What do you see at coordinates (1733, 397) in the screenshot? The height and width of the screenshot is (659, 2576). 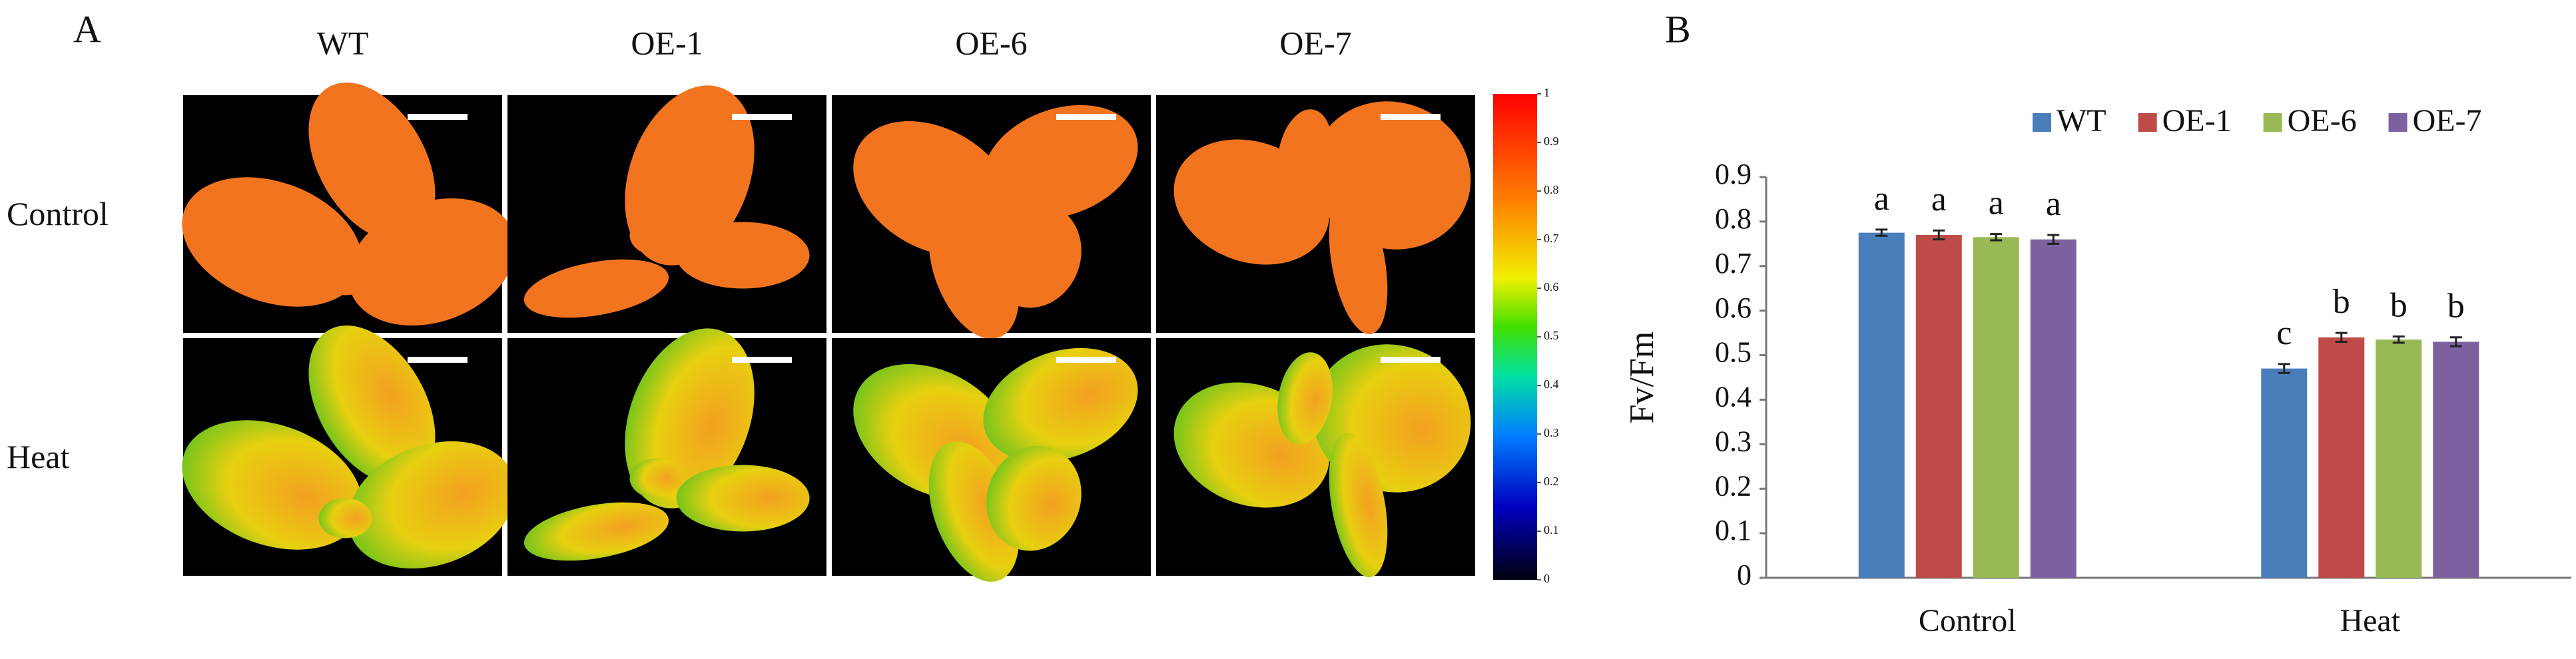 I see `y-tick-label: 0.4` at bounding box center [1733, 397].